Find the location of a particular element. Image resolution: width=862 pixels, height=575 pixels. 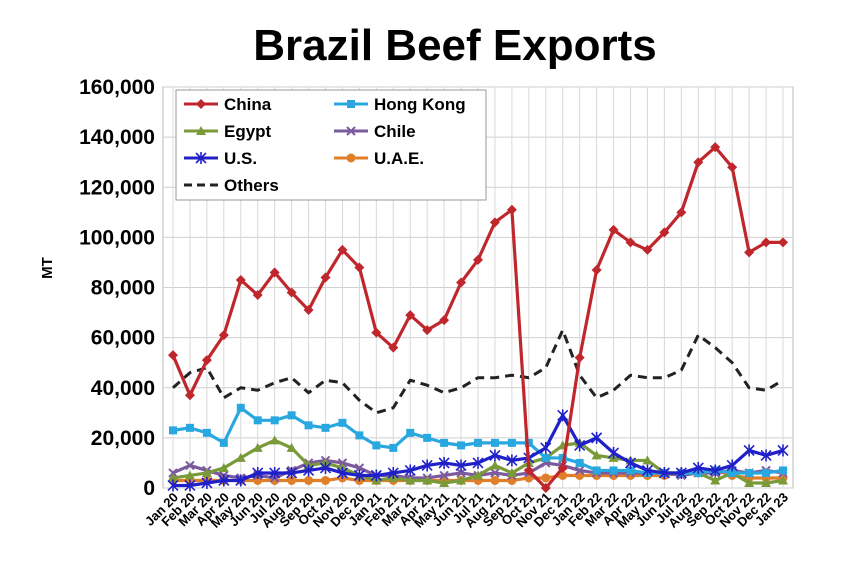

legend-label: U.S. is located at coordinates (240, 158).